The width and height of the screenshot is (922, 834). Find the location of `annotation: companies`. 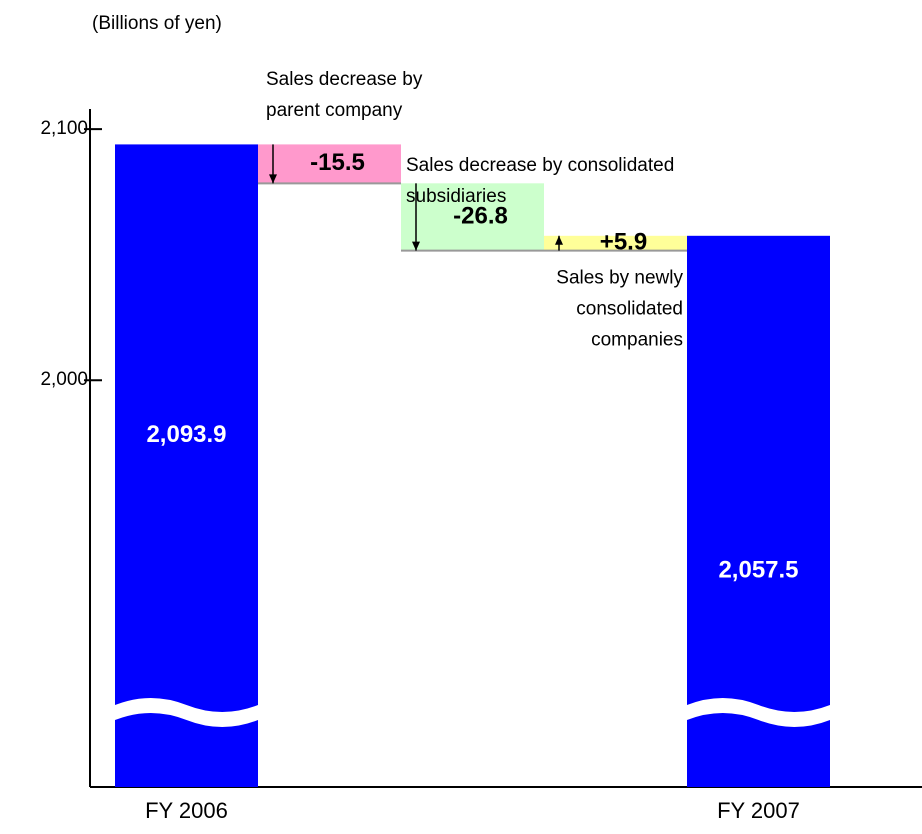

annotation: companies is located at coordinates (637, 340).